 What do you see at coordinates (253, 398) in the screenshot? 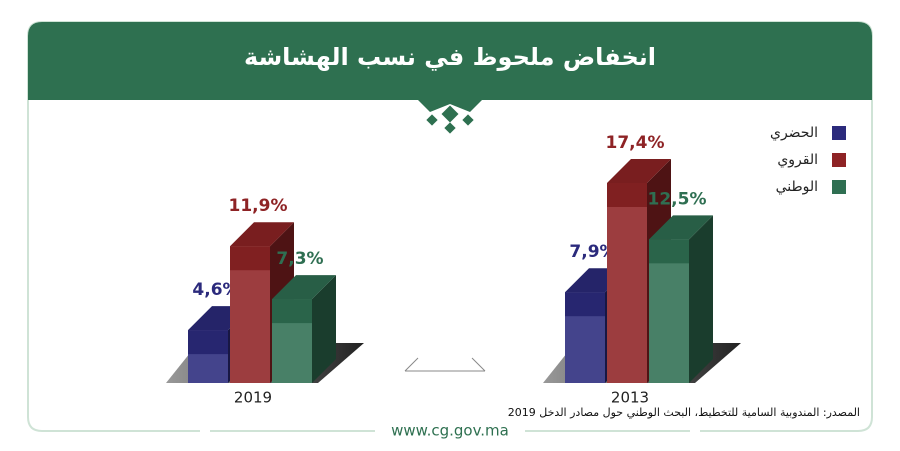
I see `x-tick-label: 2019` at bounding box center [253, 398].